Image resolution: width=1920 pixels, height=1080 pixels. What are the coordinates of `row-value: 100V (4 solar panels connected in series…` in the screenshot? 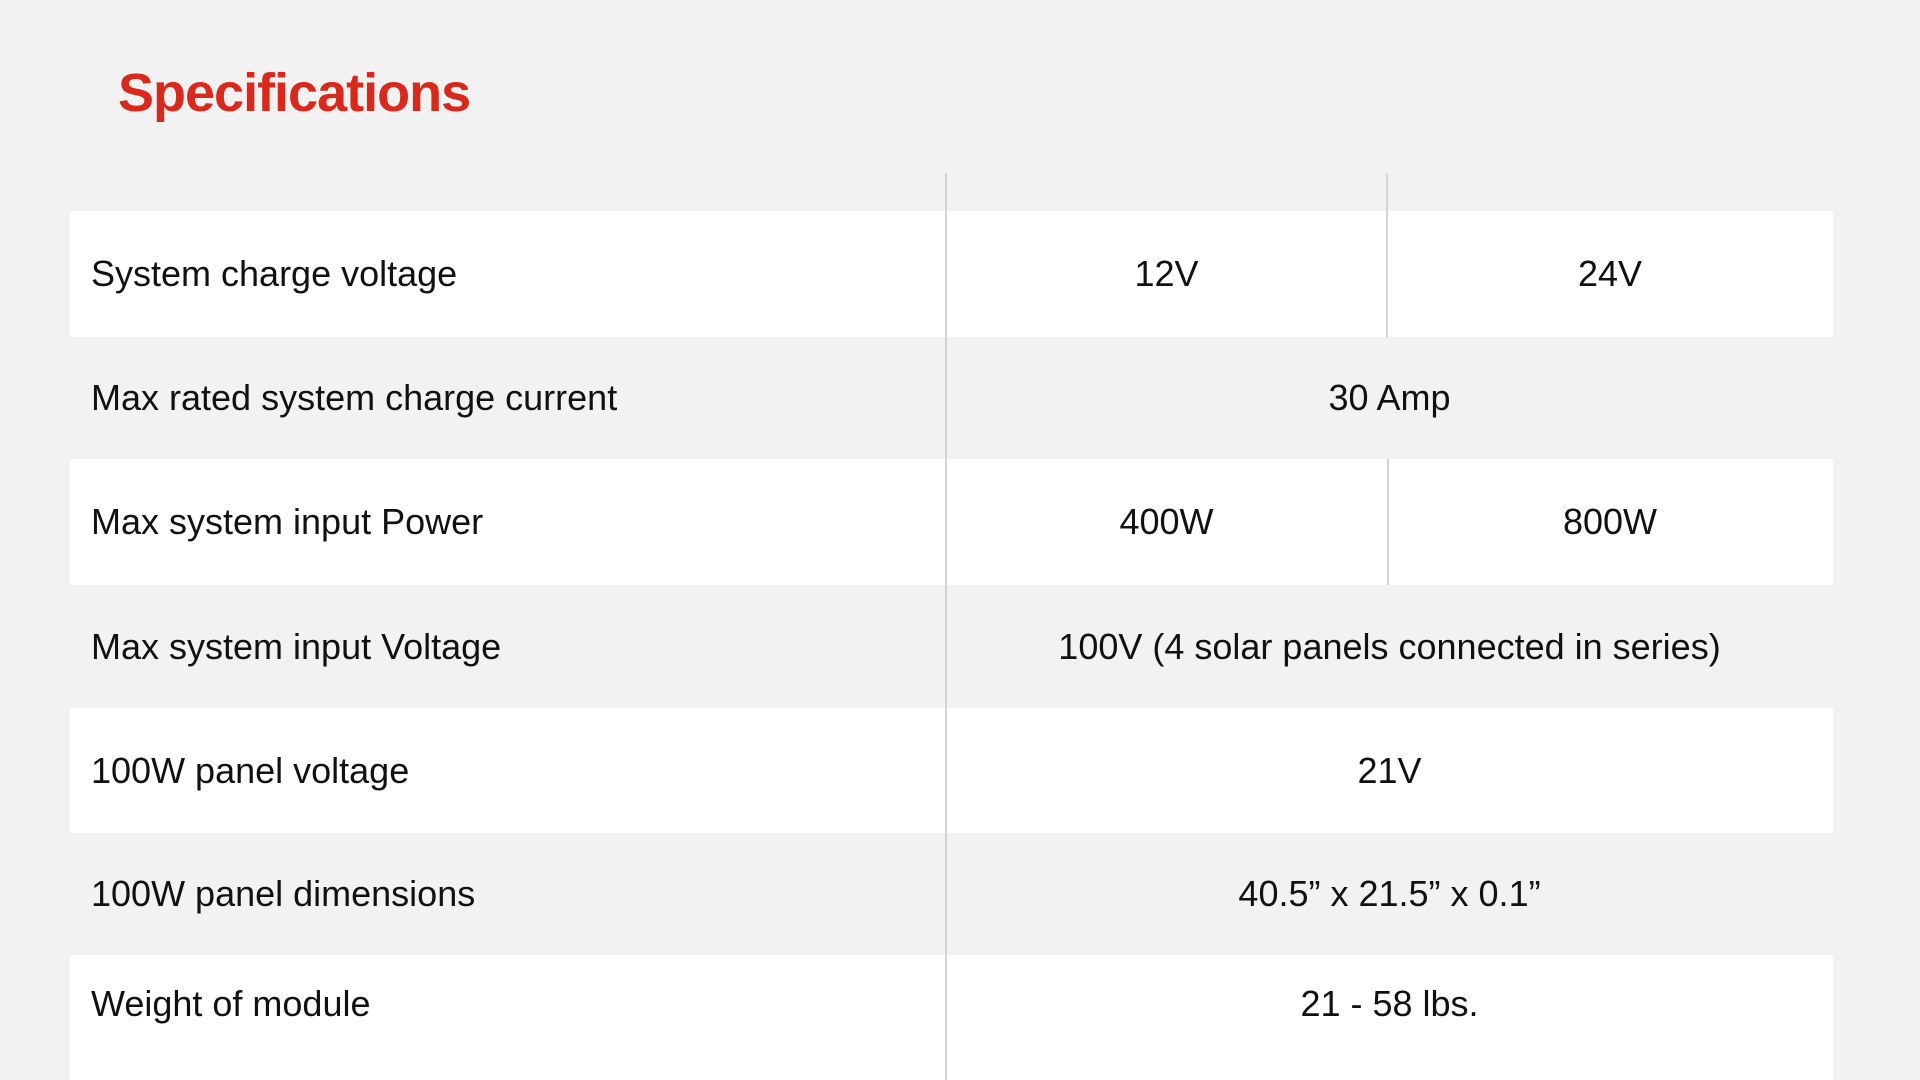 It's located at (1389, 646).